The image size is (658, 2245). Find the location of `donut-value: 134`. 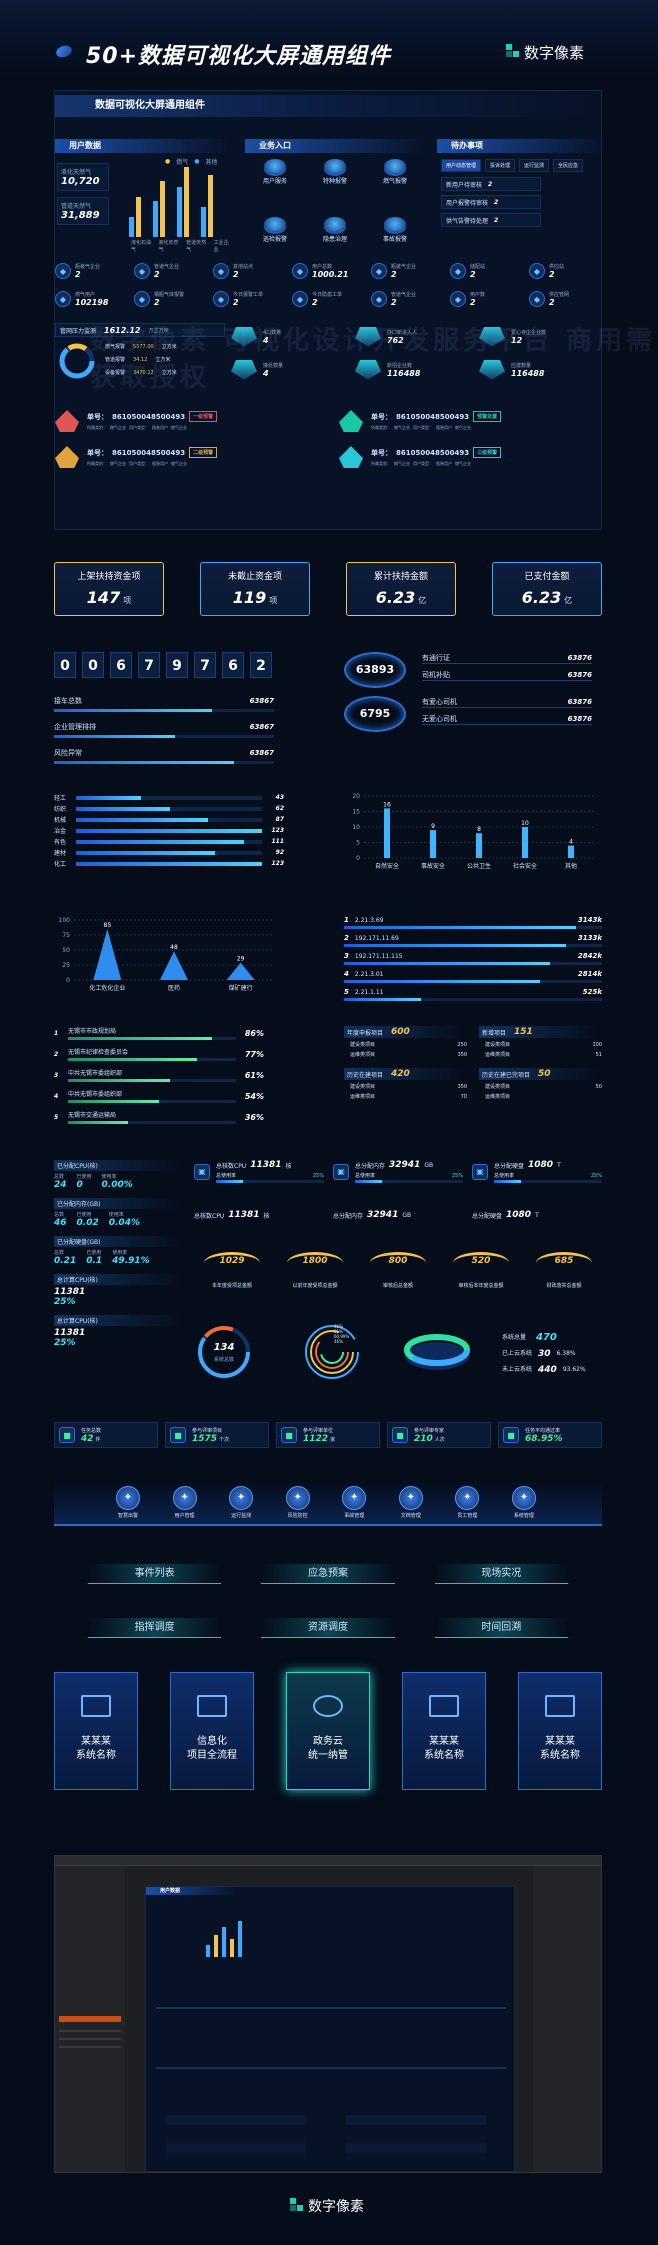

donut-value: 134 is located at coordinates (224, 1347).